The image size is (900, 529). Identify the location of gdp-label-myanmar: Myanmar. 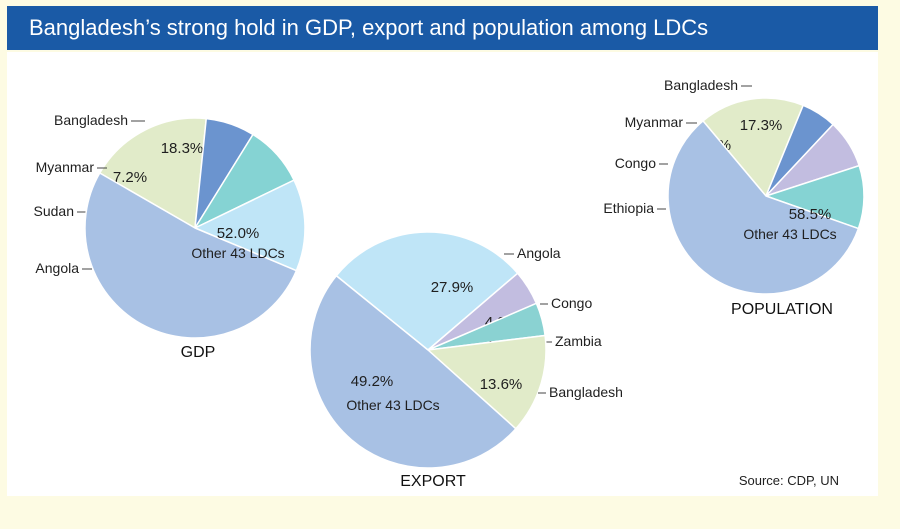
(65, 167).